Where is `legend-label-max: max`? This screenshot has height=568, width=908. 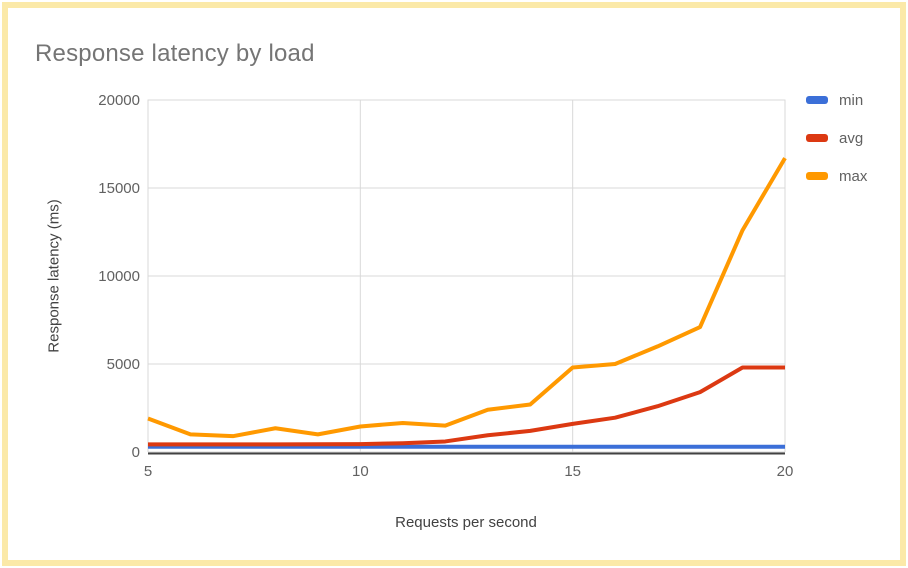
legend-label-max: max is located at coordinates (853, 176).